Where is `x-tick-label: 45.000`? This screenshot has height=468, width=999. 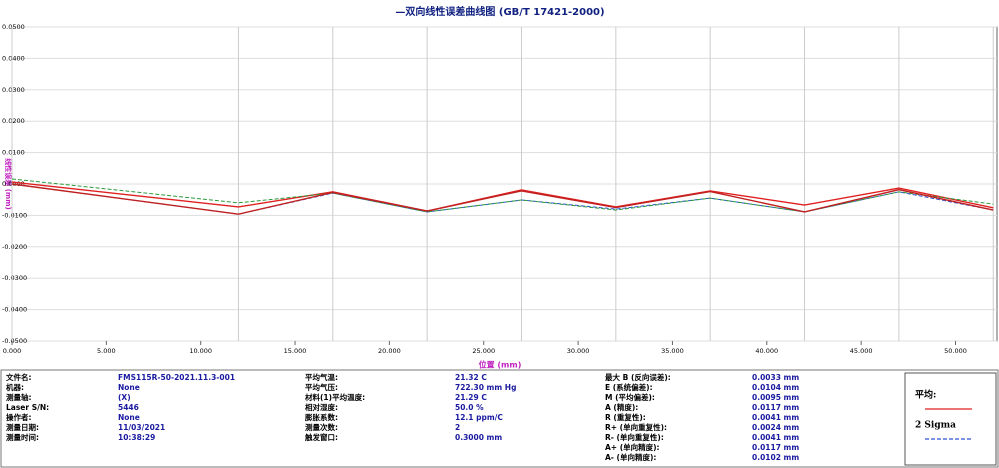 x-tick-label: 45.000 is located at coordinates (861, 351).